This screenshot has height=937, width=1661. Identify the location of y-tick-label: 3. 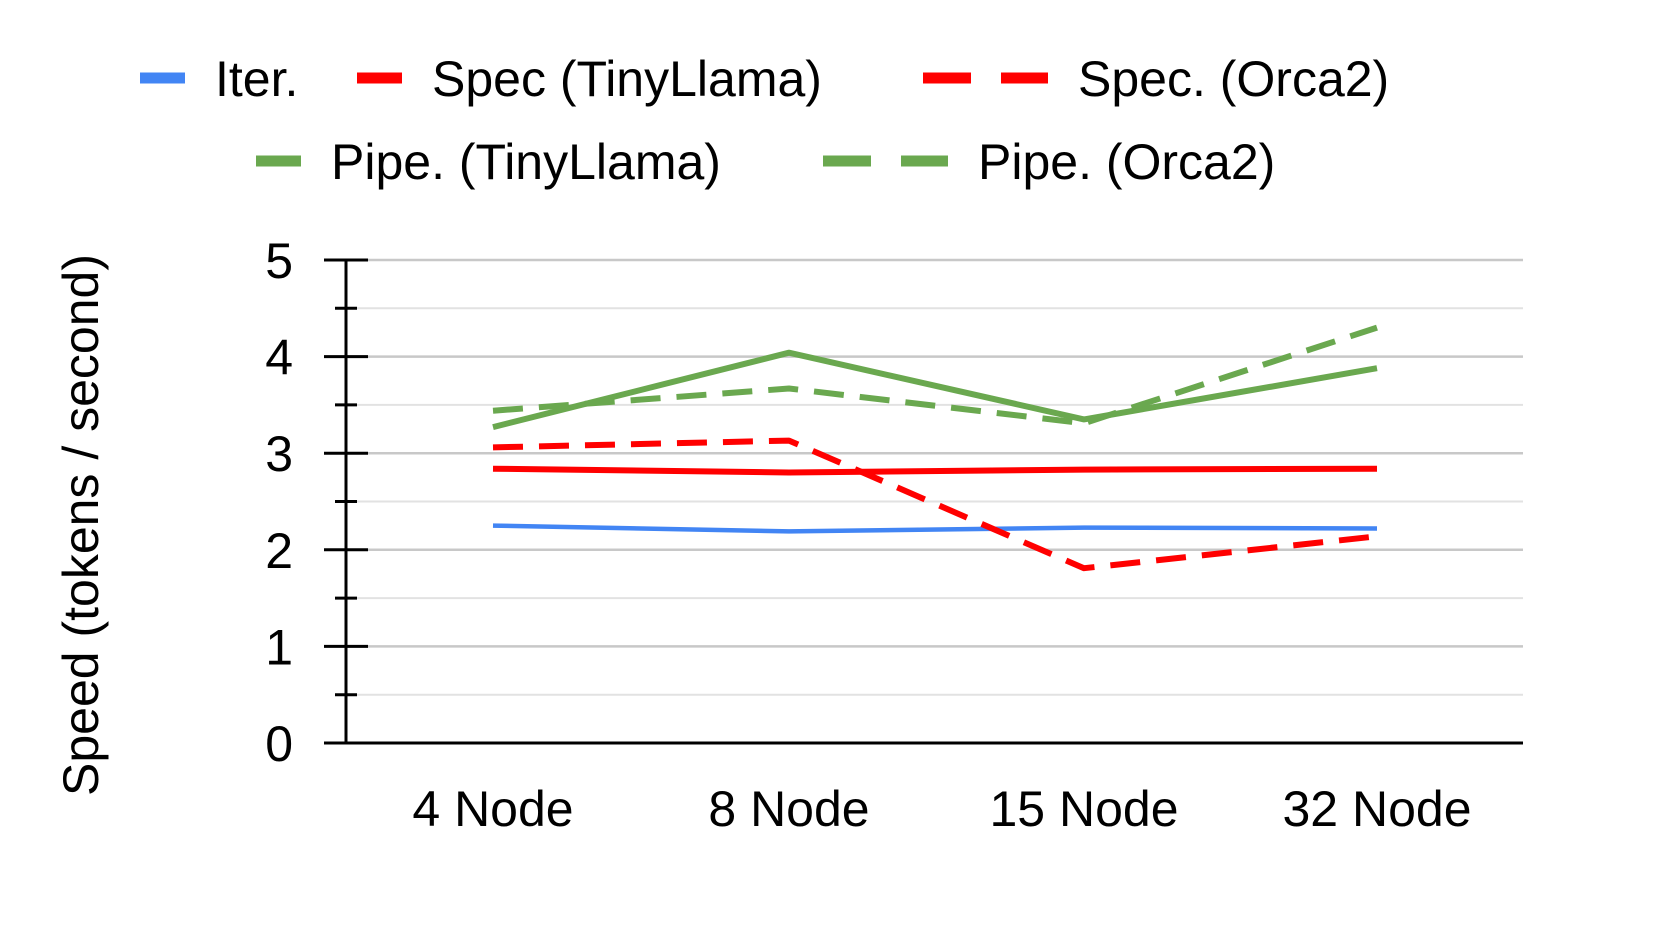
(279, 454).